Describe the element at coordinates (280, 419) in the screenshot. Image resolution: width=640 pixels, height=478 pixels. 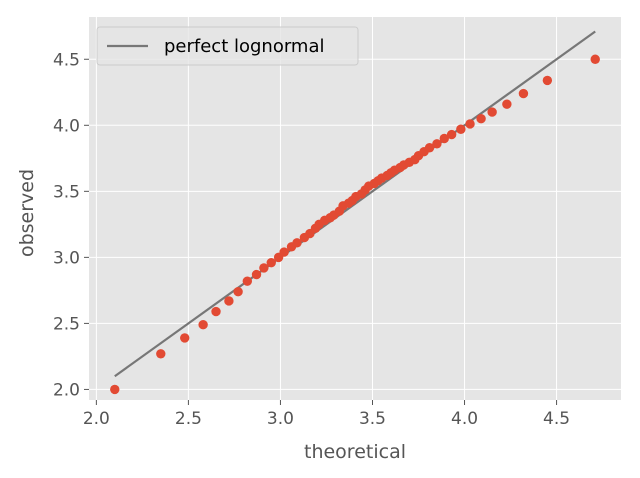
I see `x-tick-label: 3.0` at that location.